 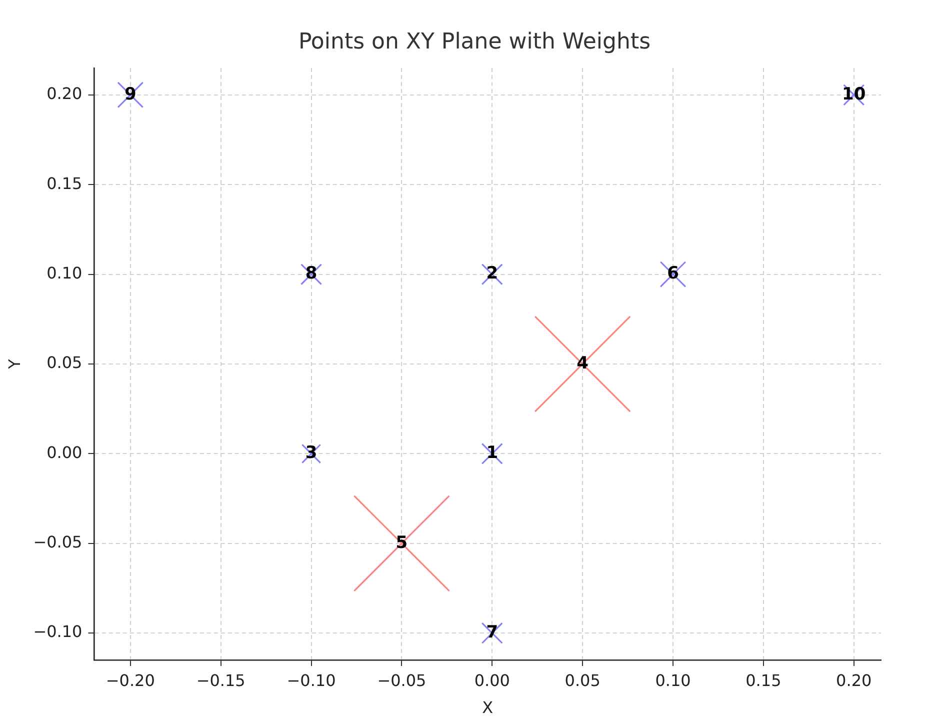 What do you see at coordinates (221, 680) in the screenshot?
I see `x-tick-label: −0.15` at bounding box center [221, 680].